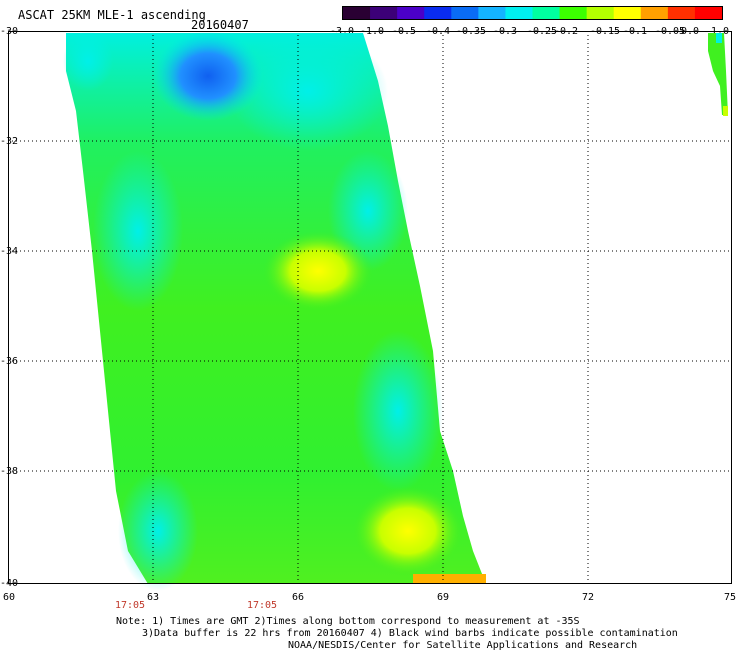  What do you see at coordinates (443, 597) in the screenshot?
I see `lon-label: 69` at bounding box center [443, 597].